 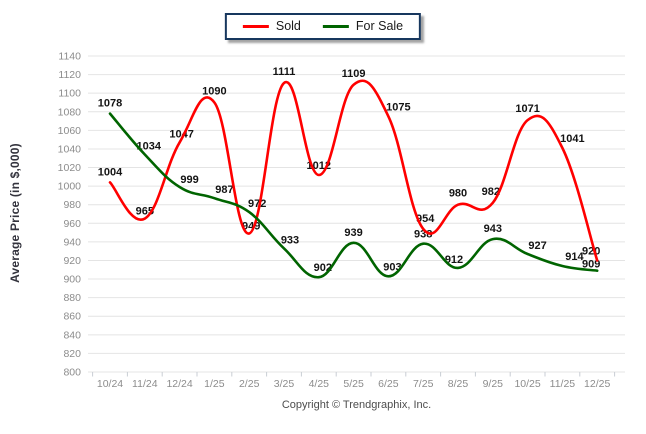 What do you see at coordinates (290, 240) in the screenshot?
I see `data-label: 933` at bounding box center [290, 240].